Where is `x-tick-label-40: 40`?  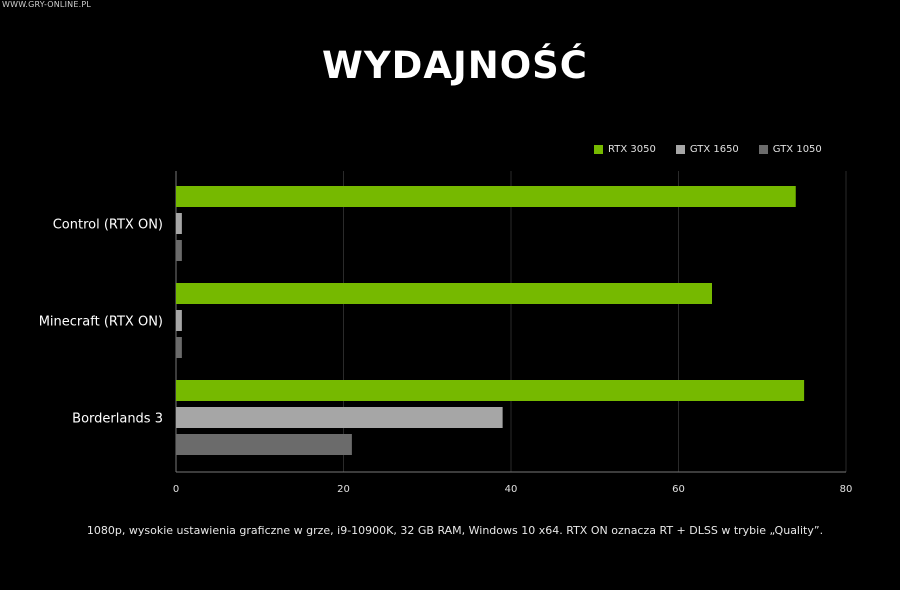 x-tick-label-40: 40 is located at coordinates (511, 489).